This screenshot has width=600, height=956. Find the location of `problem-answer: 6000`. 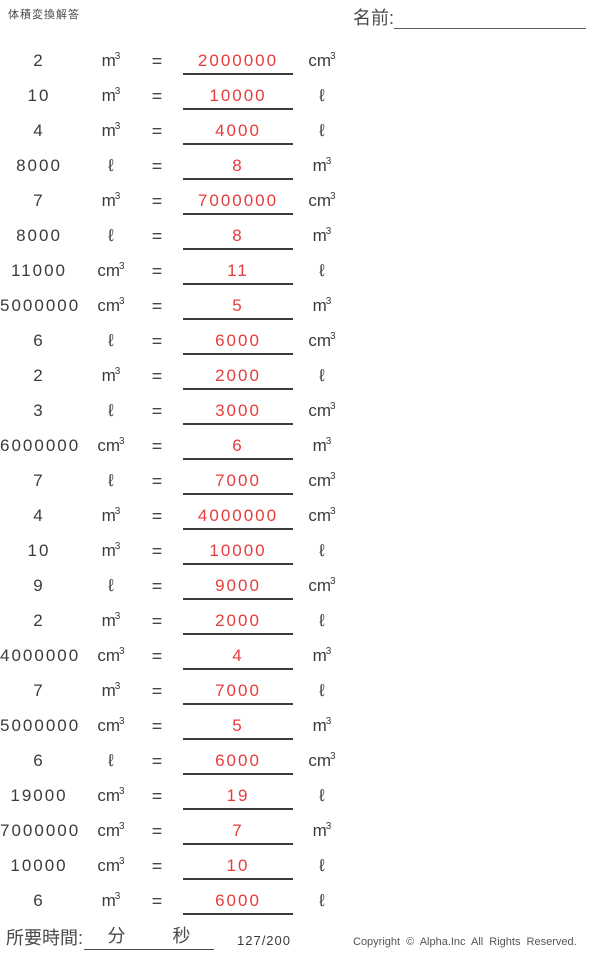

problem-answer: 6000 is located at coordinates (238, 903).